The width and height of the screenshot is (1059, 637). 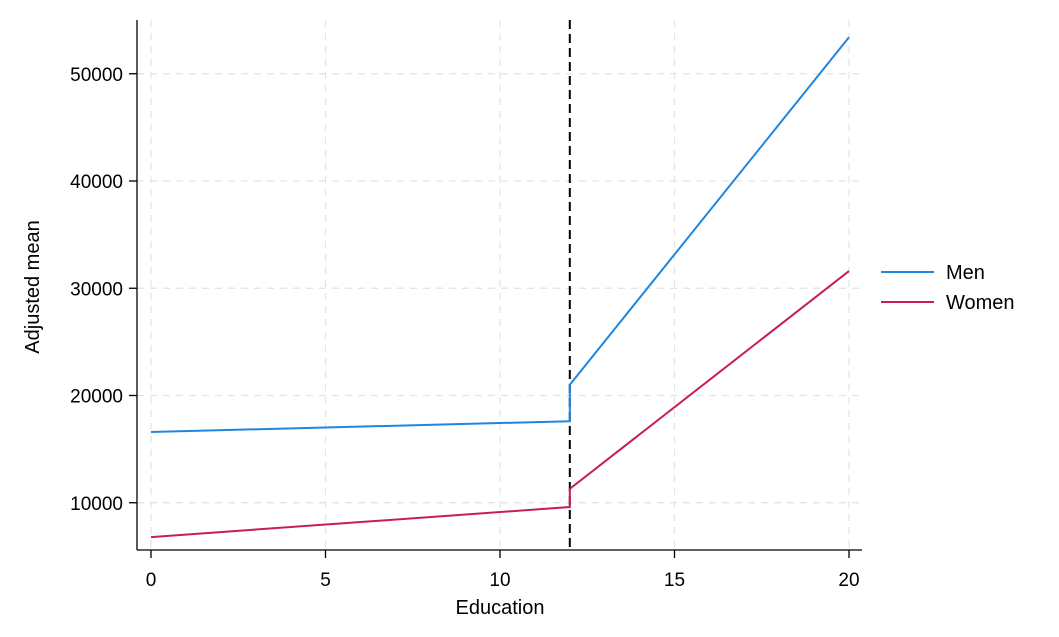 What do you see at coordinates (965, 273) in the screenshot?
I see `legend-label: Men` at bounding box center [965, 273].